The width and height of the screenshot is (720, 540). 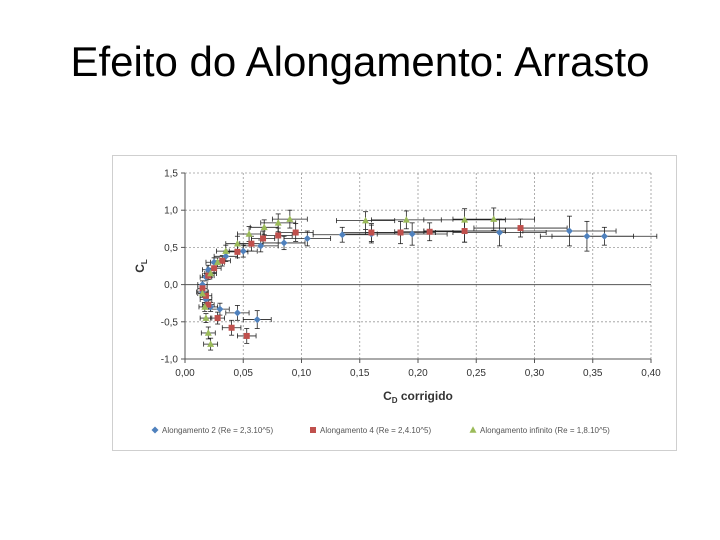 What do you see at coordinates (171, 285) in the screenshot?
I see `y-tick-label-2: 0,0` at bounding box center [171, 285].